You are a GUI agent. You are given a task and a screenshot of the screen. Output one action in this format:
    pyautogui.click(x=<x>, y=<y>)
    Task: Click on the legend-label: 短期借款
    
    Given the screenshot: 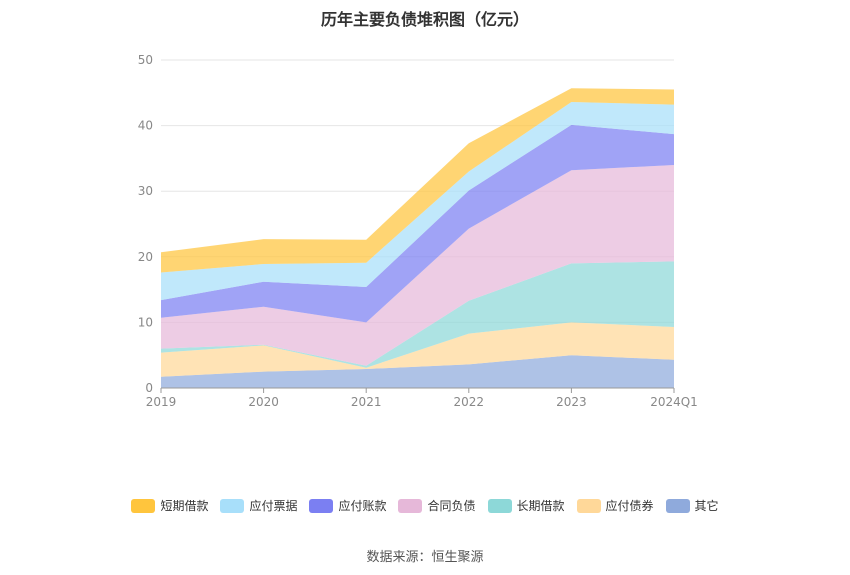 What is the action you would take?
    pyautogui.click(x=184, y=506)
    